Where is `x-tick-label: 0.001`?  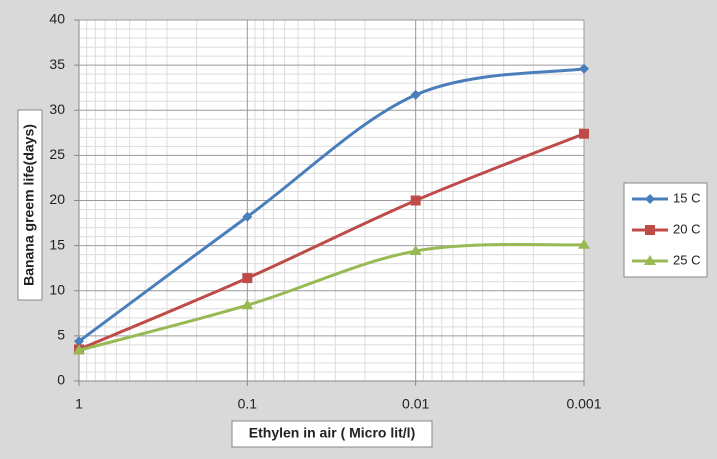 x-tick-label: 0.001 is located at coordinates (583, 404).